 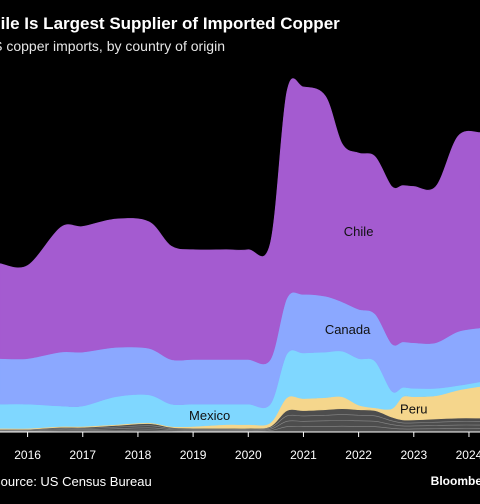 What do you see at coordinates (193, 455) in the screenshot?
I see `x-tick-label: 2019` at bounding box center [193, 455].